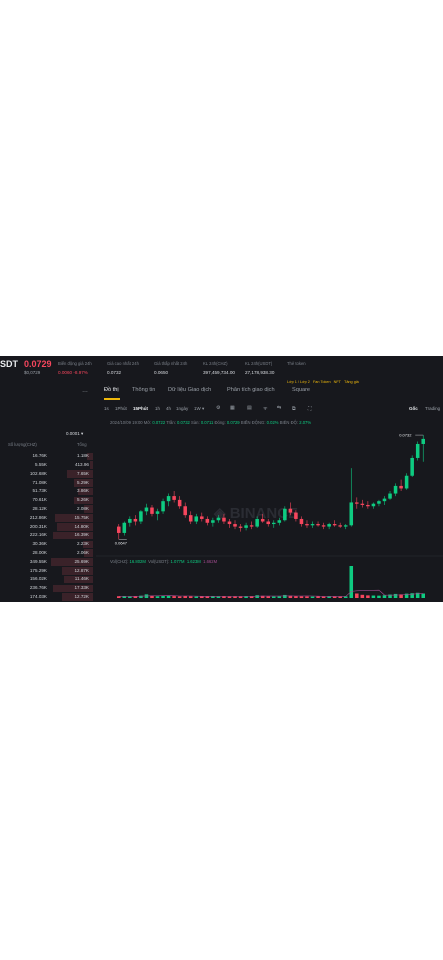 This screenshot has width=443, height=960. Describe the element at coordinates (111, 390) in the screenshot. I see `tab-chart: Đồ thị` at that location.